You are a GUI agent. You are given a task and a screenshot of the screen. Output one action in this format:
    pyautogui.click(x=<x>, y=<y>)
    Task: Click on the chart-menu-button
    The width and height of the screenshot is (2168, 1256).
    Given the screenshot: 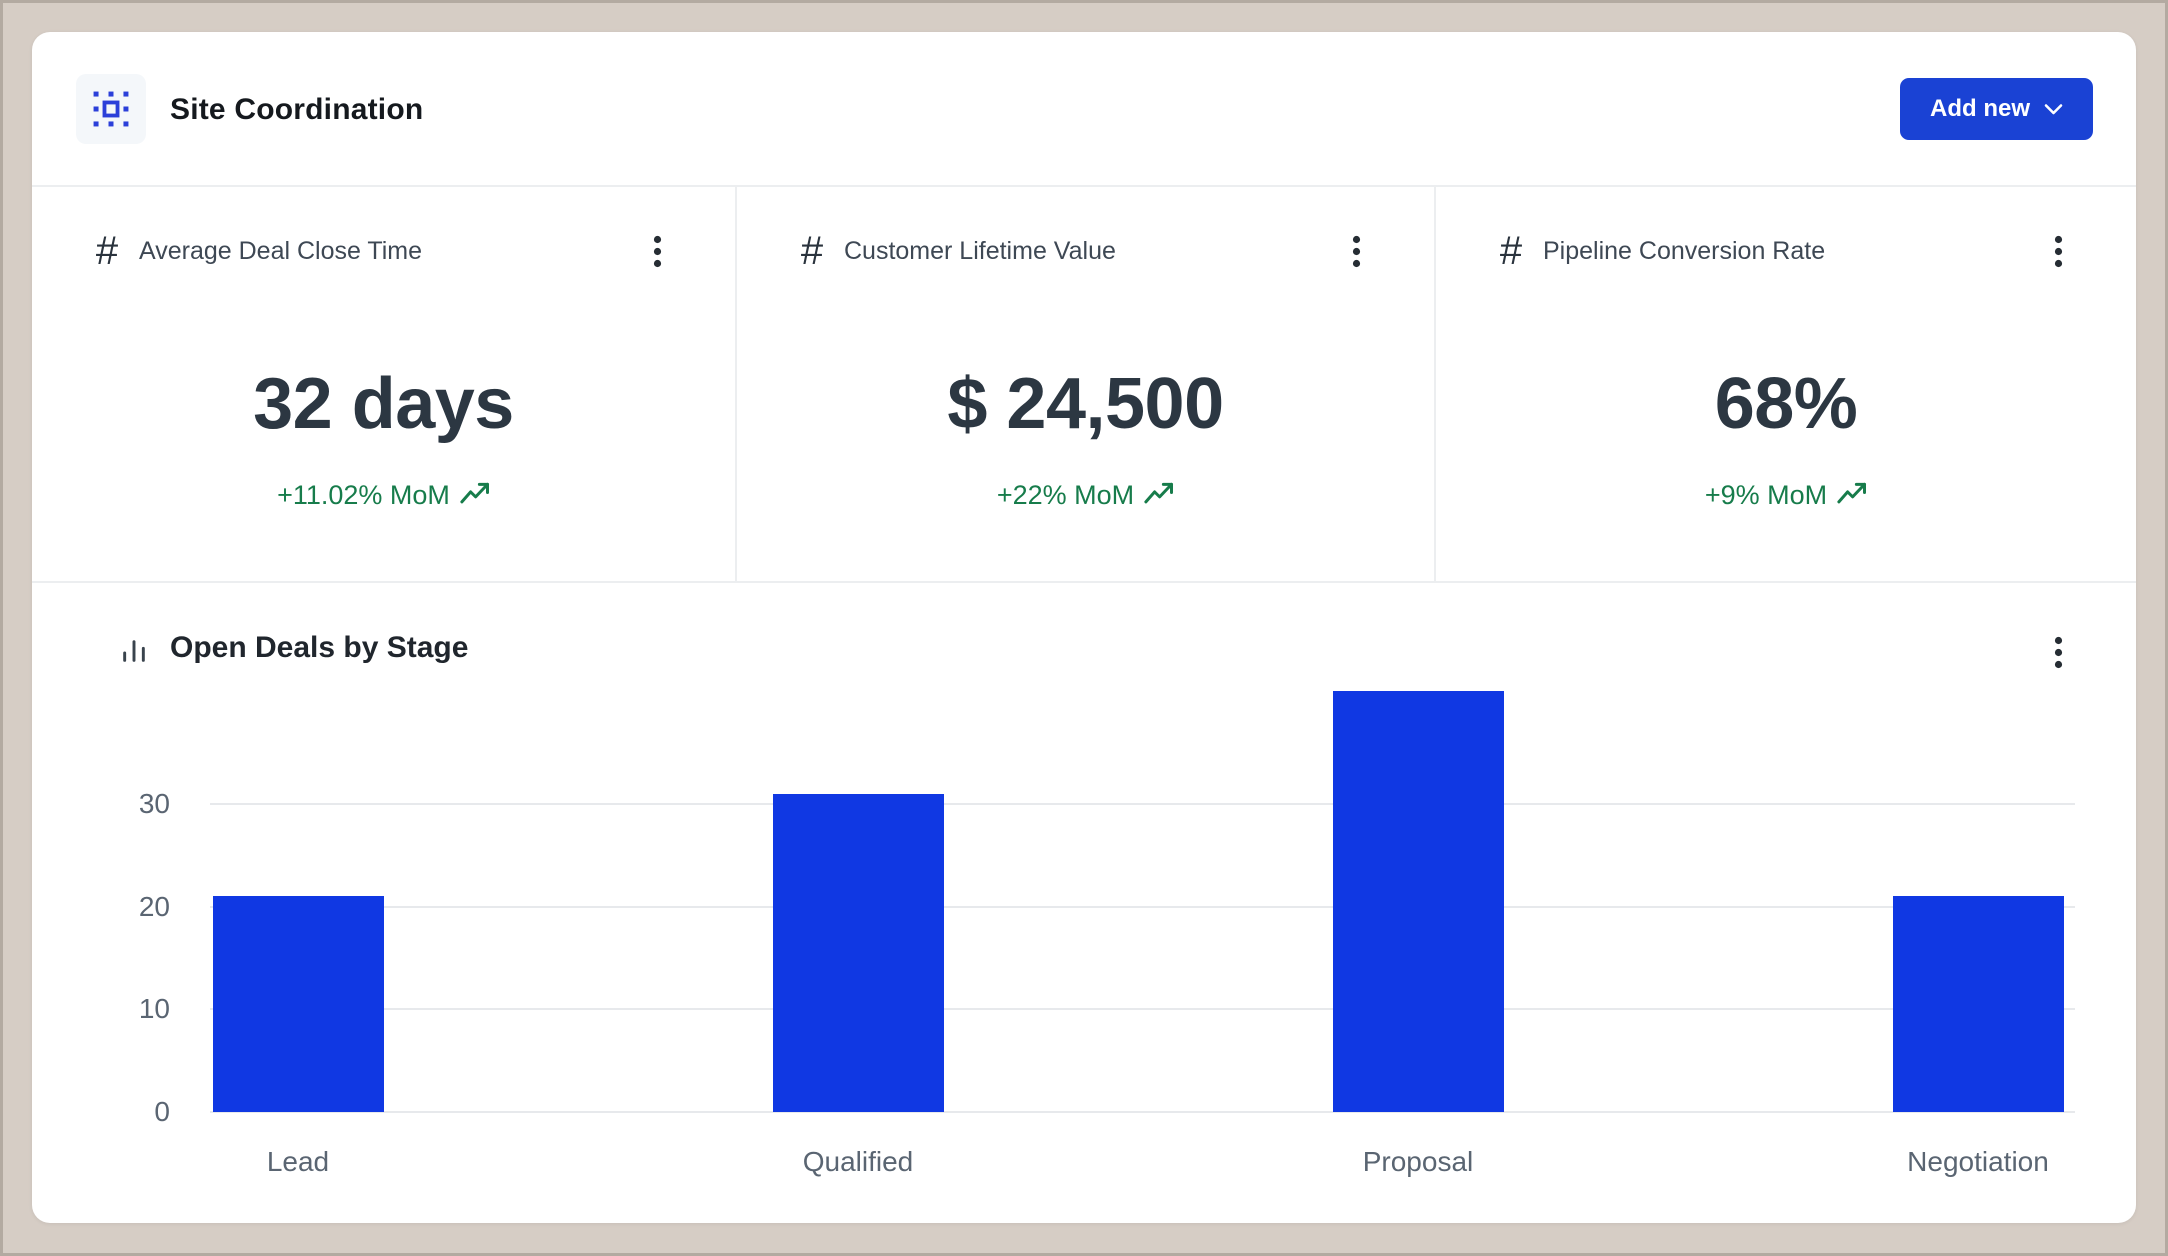 What is the action you would take?
    pyautogui.click(x=2058, y=652)
    